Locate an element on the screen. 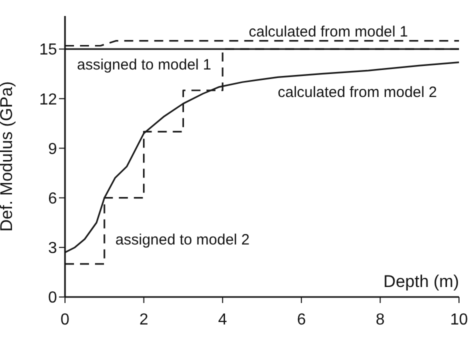 The height and width of the screenshot is (349, 474). series-label: assigned to model 2 is located at coordinates (182, 239).